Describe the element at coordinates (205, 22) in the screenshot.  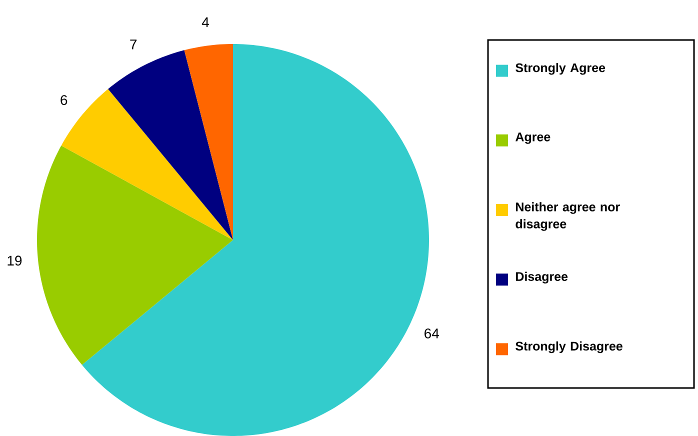
I see `data-label: 4` at that location.